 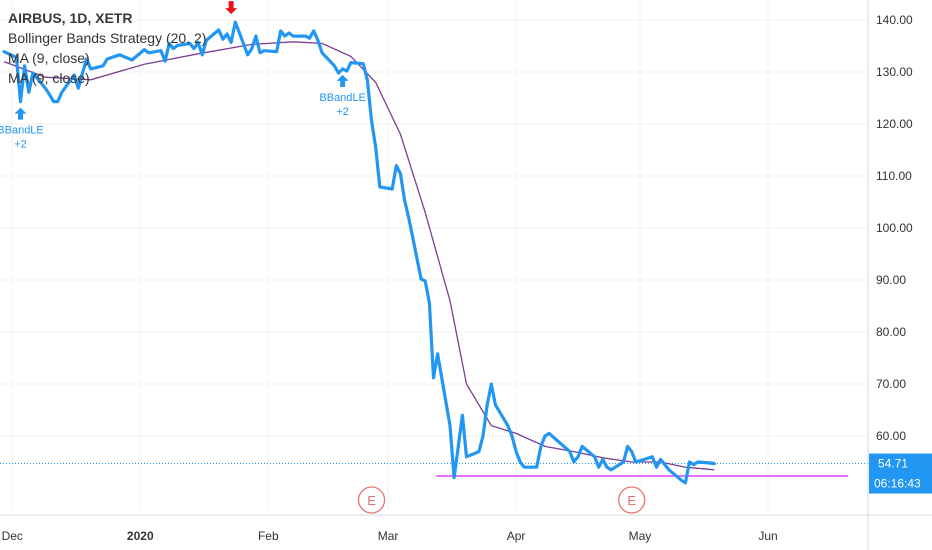 I want to click on countdown-value: 06:16:43, so click(x=897, y=484).